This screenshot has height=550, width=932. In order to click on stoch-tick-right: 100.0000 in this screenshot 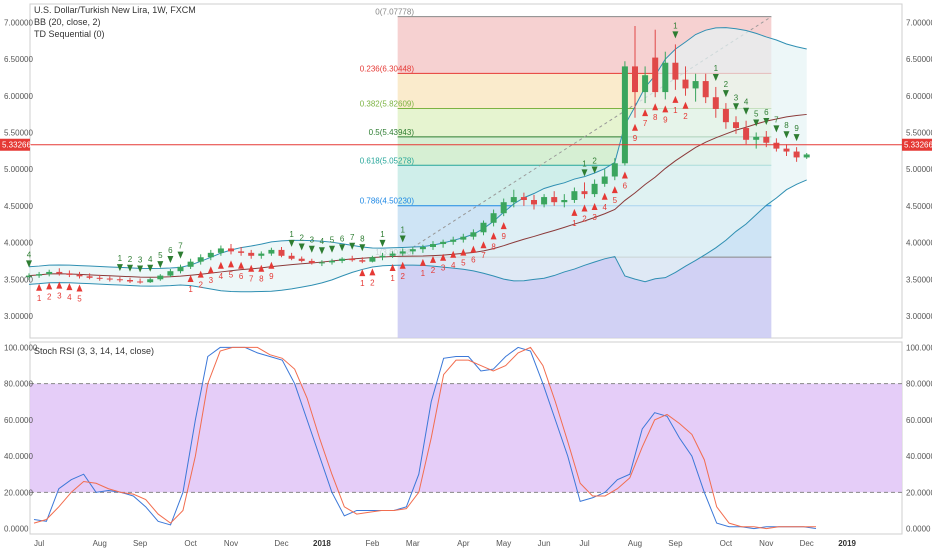, I will do `click(919, 347)`.